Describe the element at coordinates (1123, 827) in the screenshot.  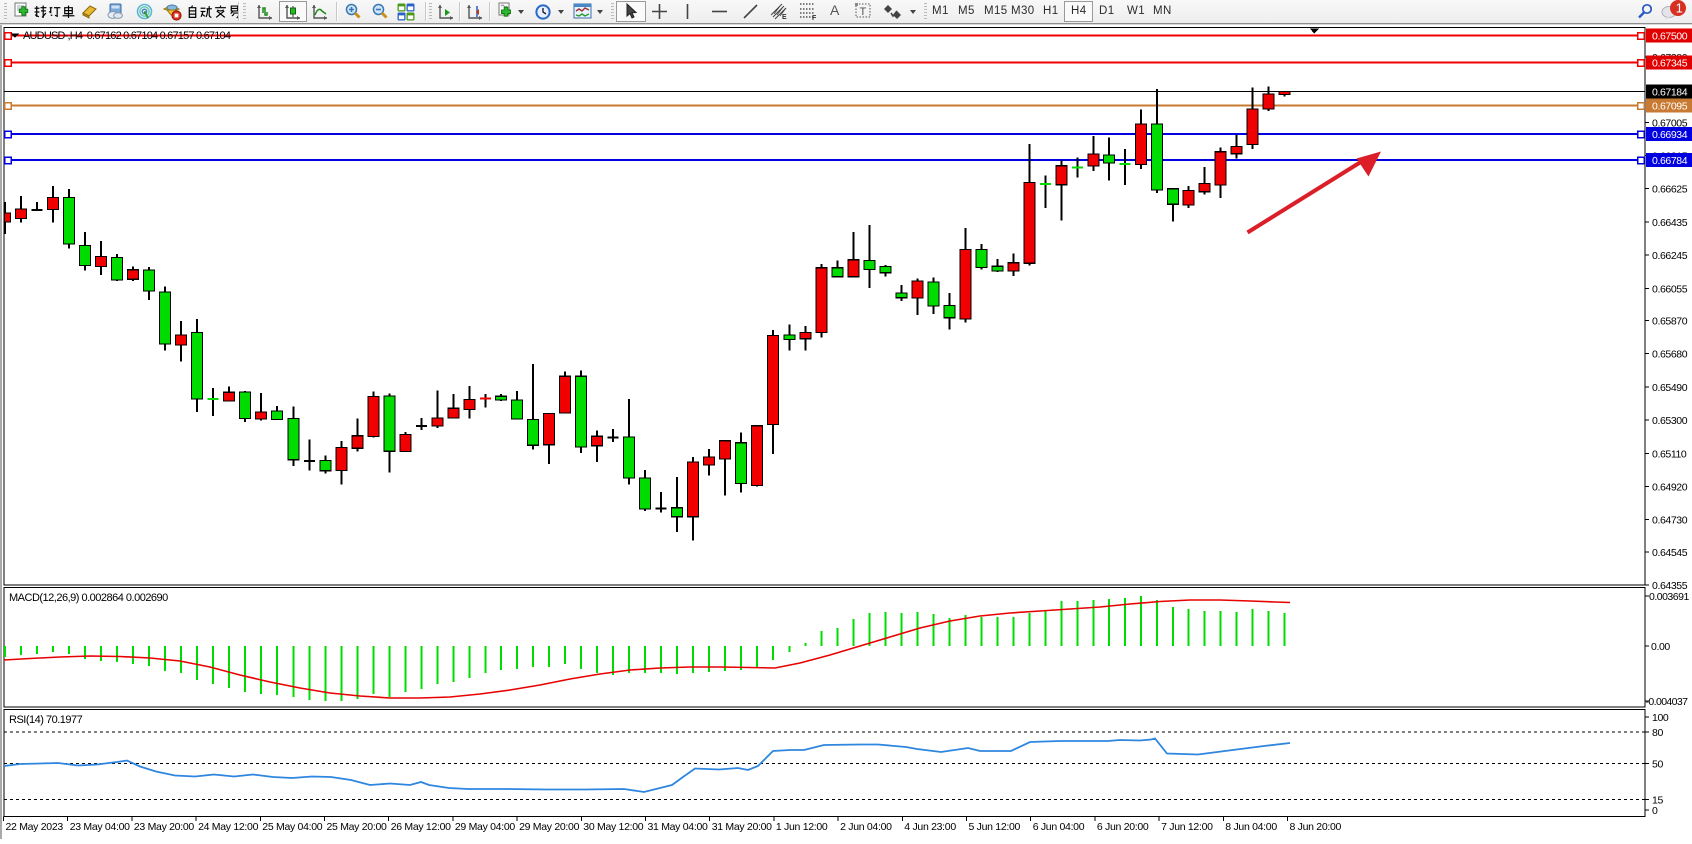
I see `svg-text: 6 Jun 20:00` at that location.